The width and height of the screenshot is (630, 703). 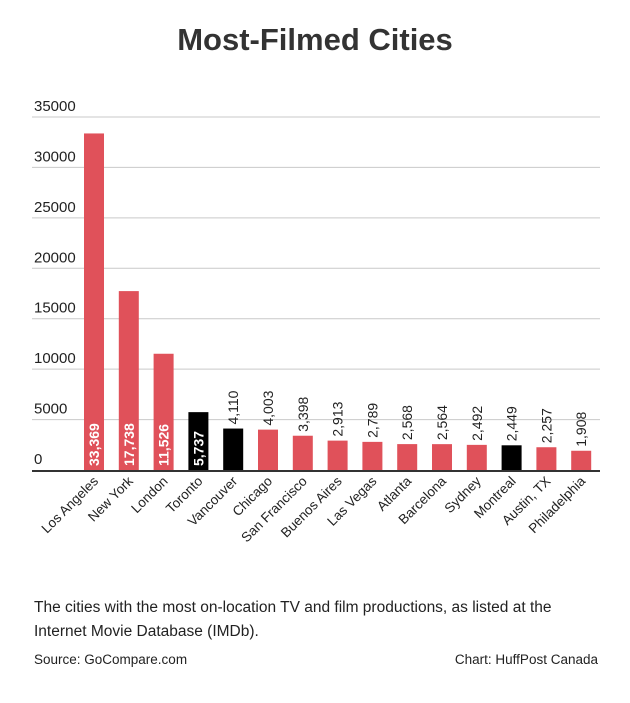 What do you see at coordinates (546, 425) in the screenshot?
I see `value-label: 2,257` at bounding box center [546, 425].